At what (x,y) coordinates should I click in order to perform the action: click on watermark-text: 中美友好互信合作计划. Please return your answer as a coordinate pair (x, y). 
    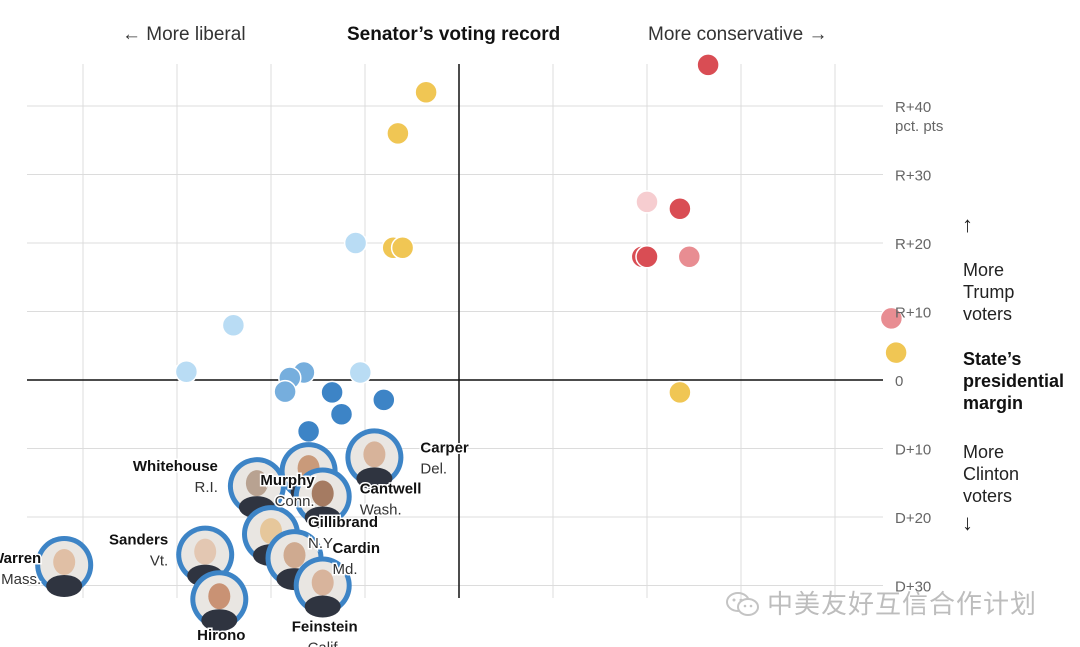
    Looking at the image, I should click on (902, 604).